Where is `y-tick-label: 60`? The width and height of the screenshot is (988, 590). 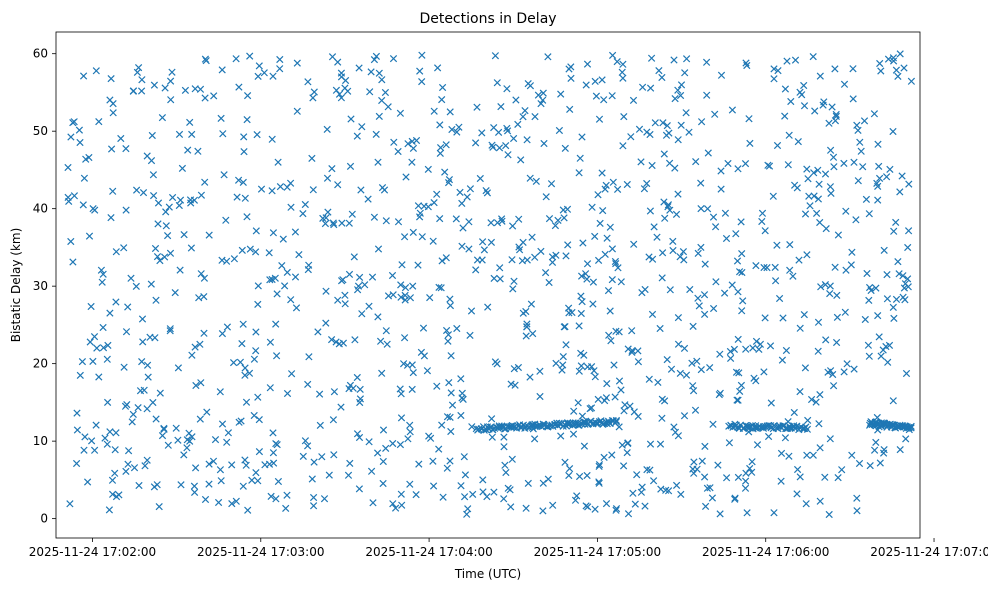 y-tick-label: 60 is located at coordinates (40, 54).